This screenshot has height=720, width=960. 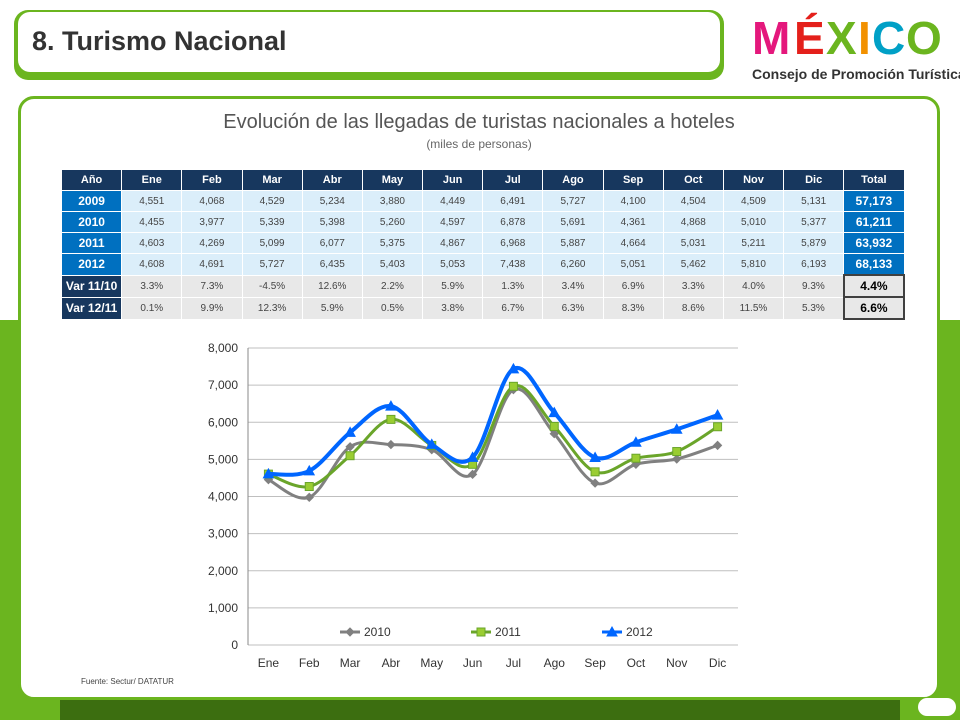 I want to click on table-cell: 5,691, so click(x=573, y=222).